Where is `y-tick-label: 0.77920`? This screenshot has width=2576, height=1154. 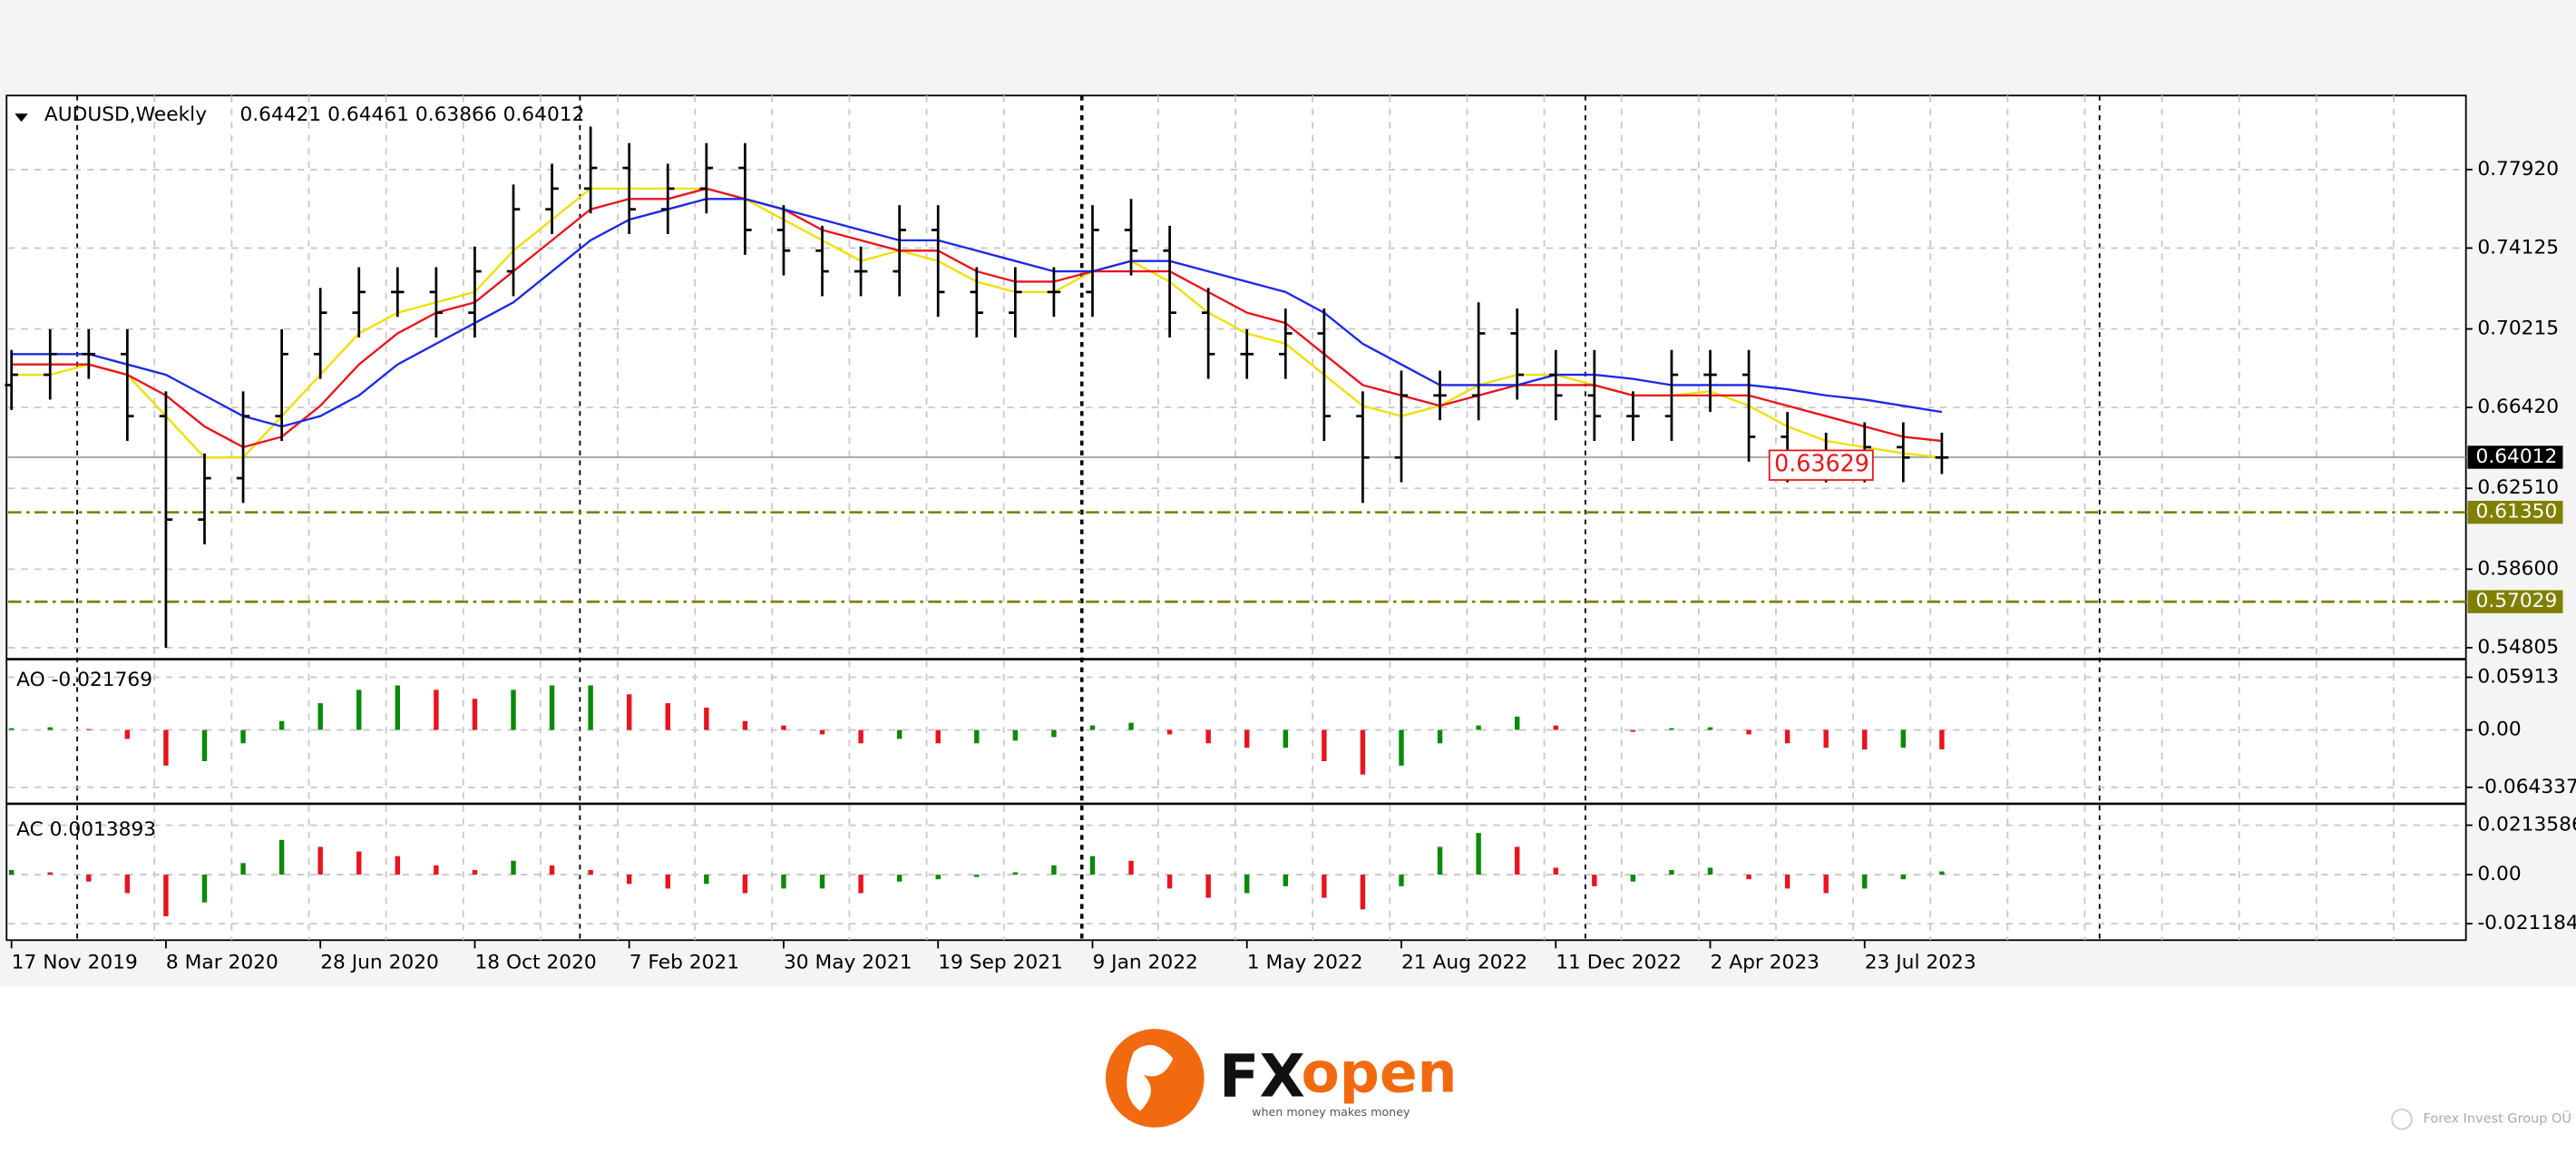
y-tick-label: 0.77920 is located at coordinates (2518, 169).